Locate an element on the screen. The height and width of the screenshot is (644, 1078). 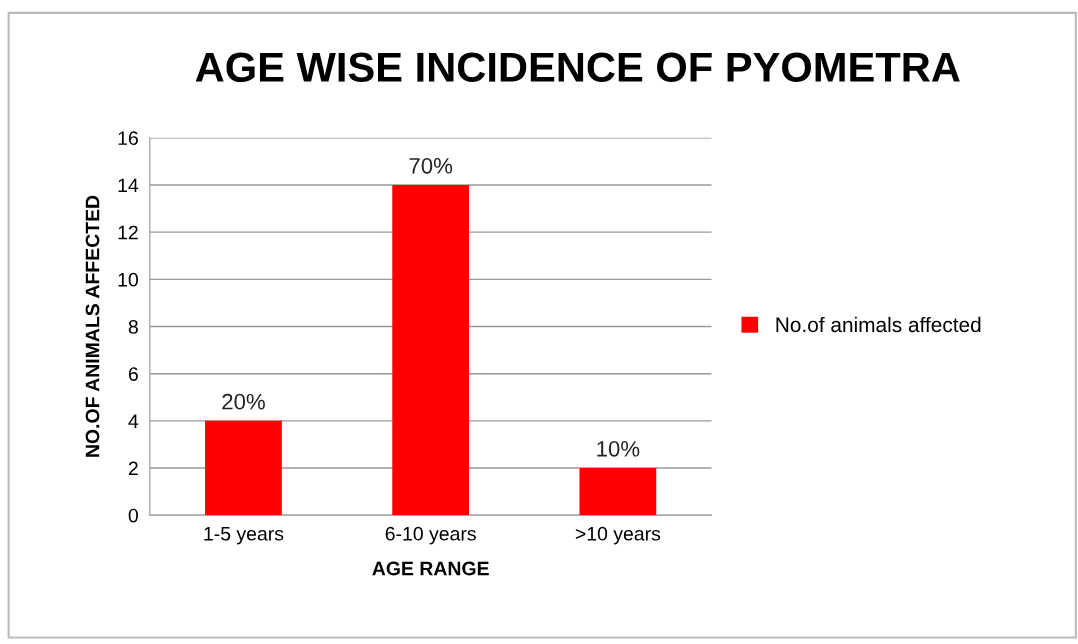
x-tick-label: 6-10 years is located at coordinates (430, 535).